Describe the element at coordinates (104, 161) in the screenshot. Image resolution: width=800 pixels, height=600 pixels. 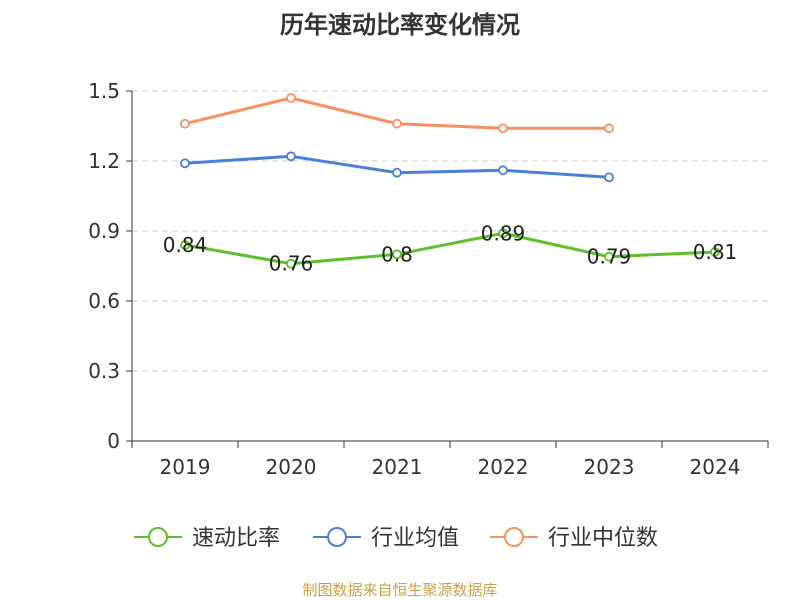
I see `y-tick-label: 1.2` at that location.